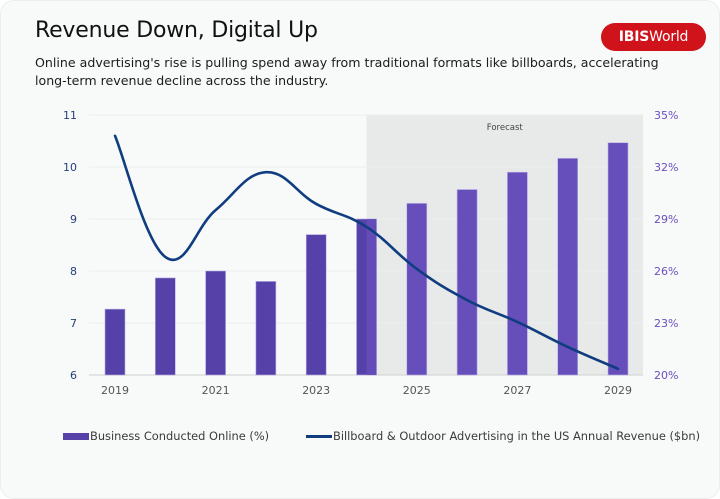  What do you see at coordinates (316, 305) in the screenshot?
I see `bar-2023` at bounding box center [316, 305].